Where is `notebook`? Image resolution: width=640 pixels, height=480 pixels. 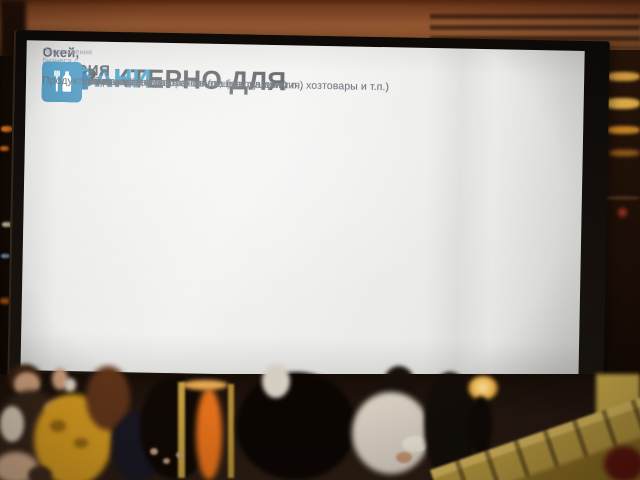
notebook is located at coordinates (415, 444).